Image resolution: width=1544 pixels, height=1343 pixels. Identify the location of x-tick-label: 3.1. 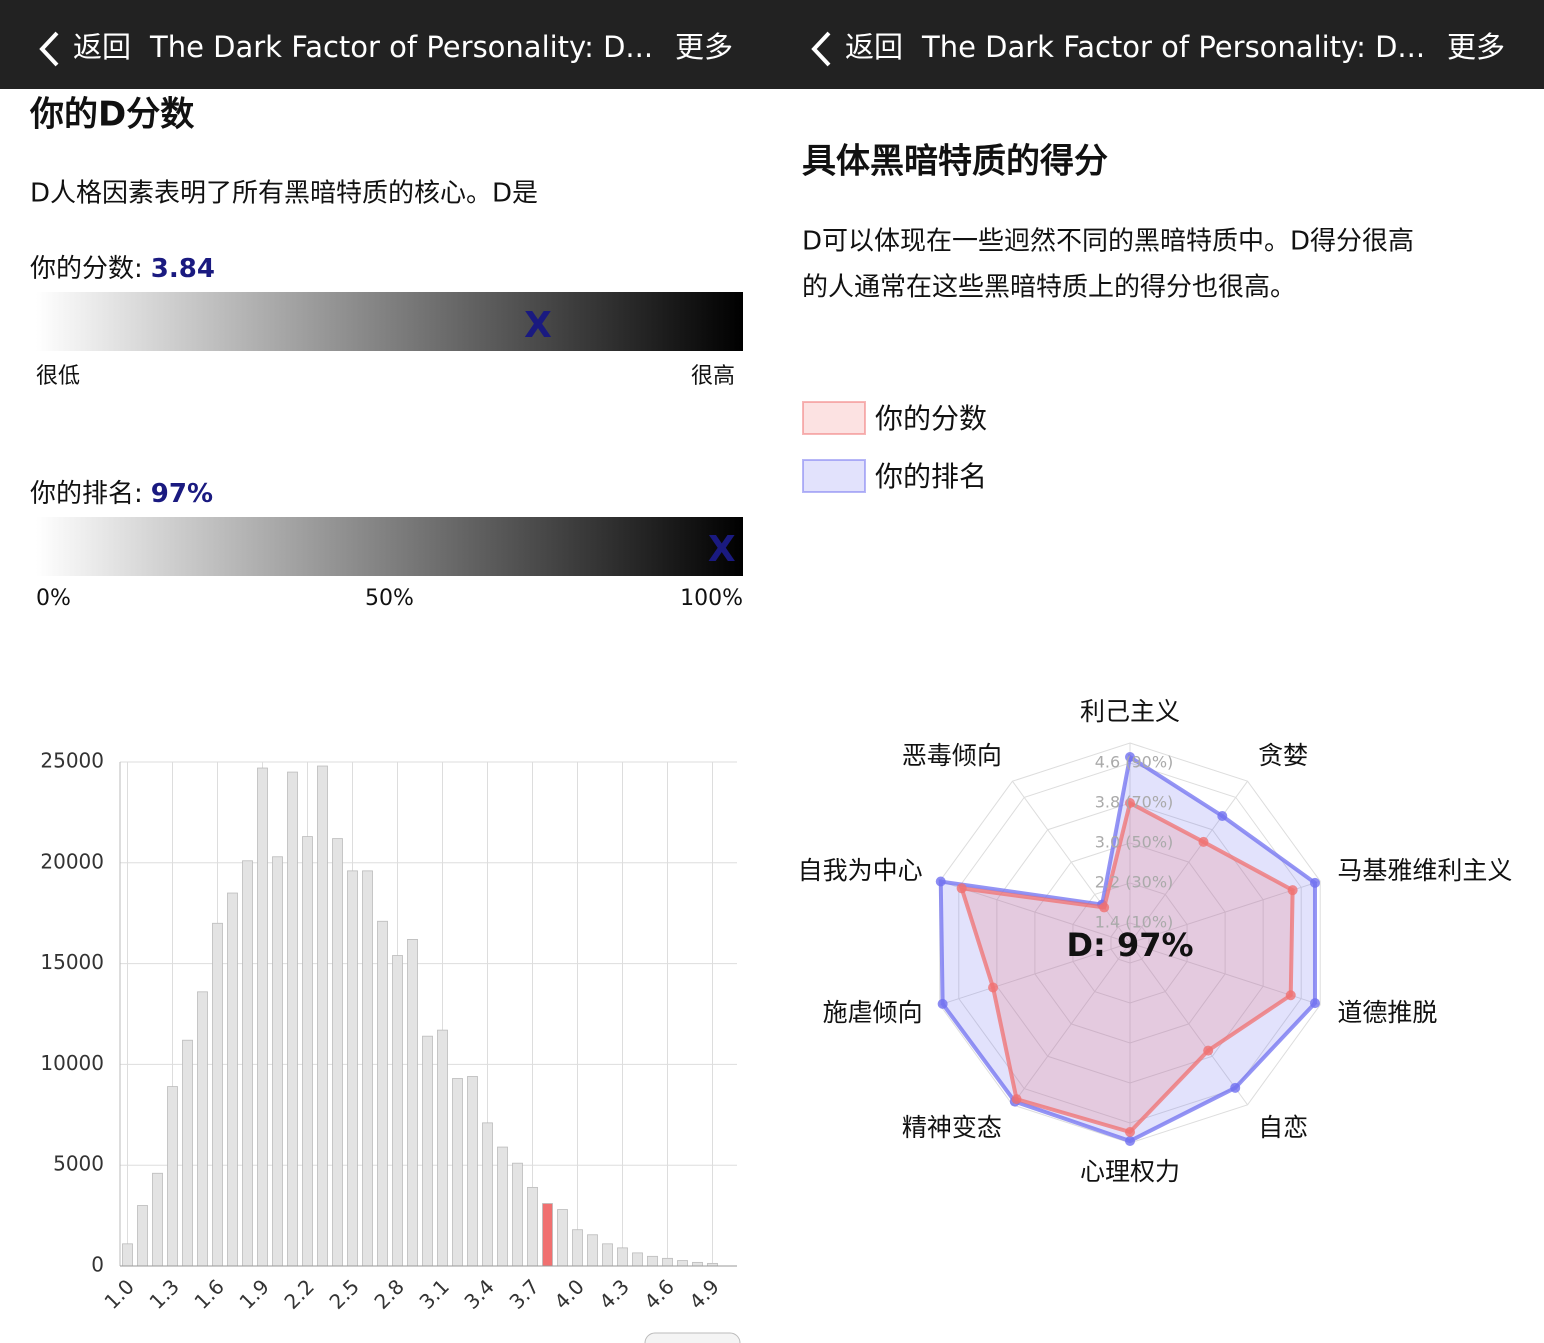
(433, 1293).